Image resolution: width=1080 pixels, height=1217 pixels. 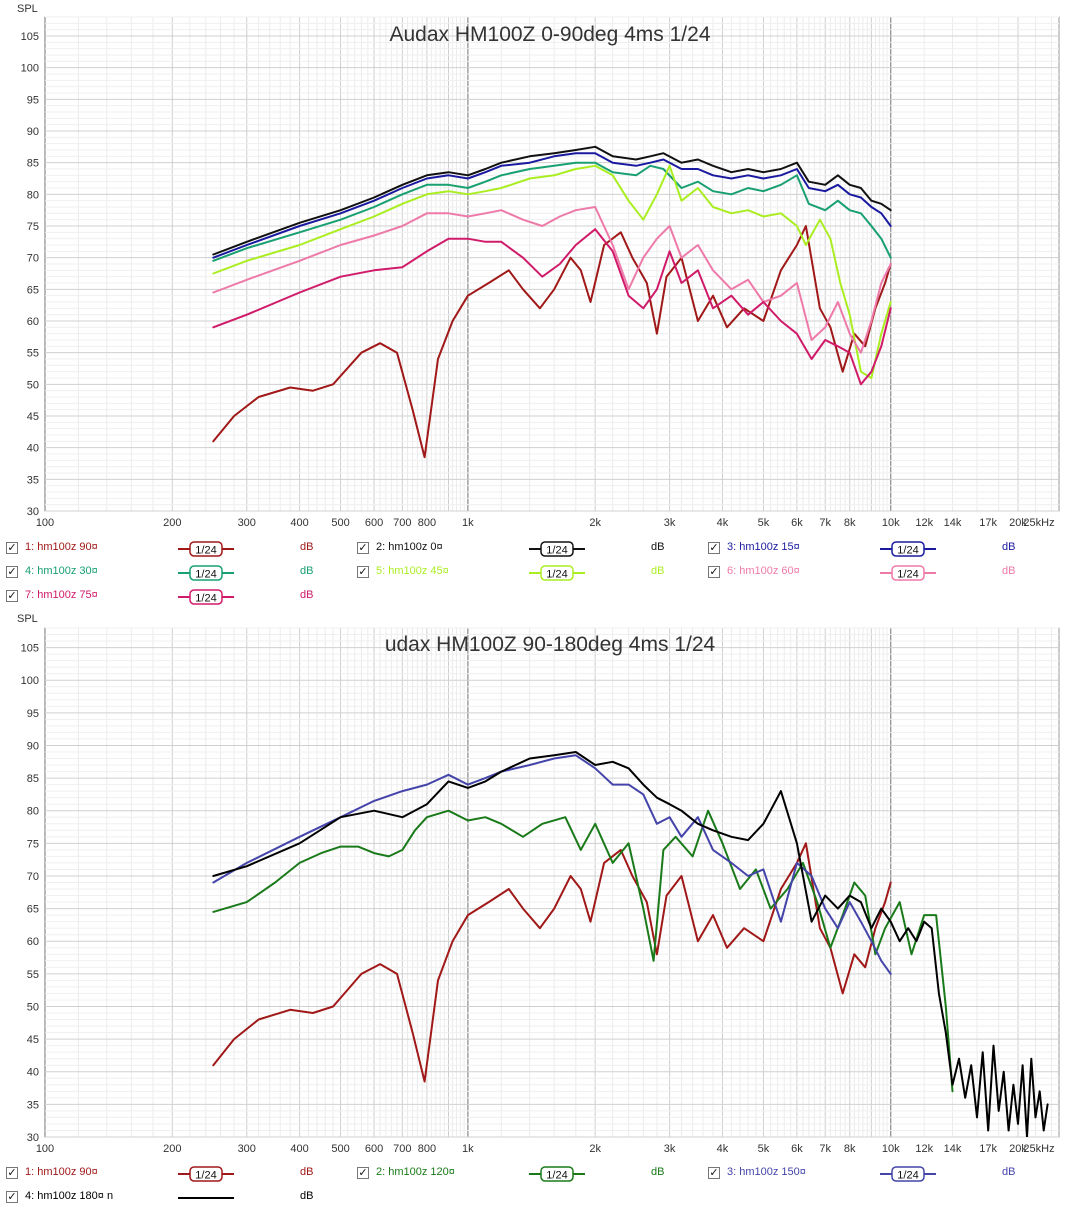 What do you see at coordinates (797, 523) in the screenshot?
I see `x-tick-label: 6k` at bounding box center [797, 523].